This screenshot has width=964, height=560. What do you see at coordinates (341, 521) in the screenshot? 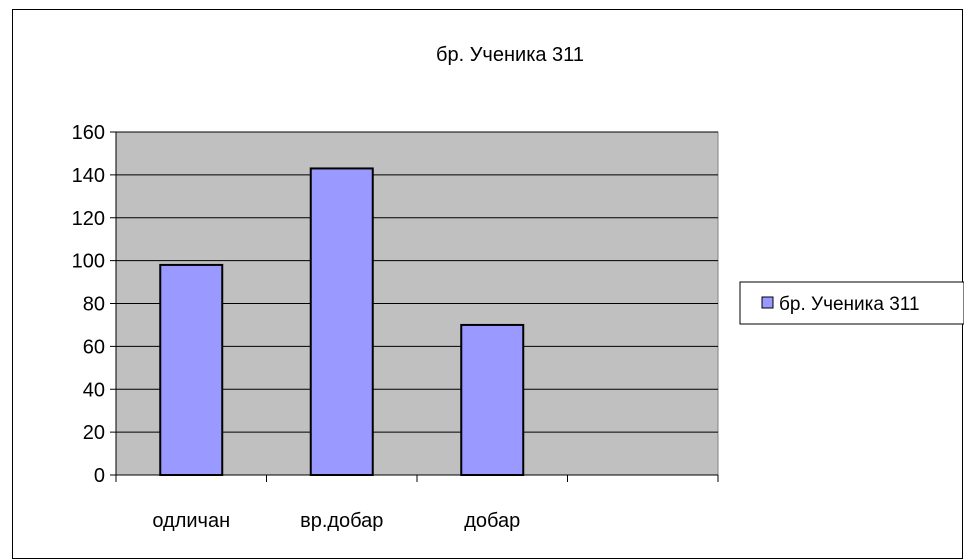
I see `x-tick-label: вр.добар` at bounding box center [341, 521].